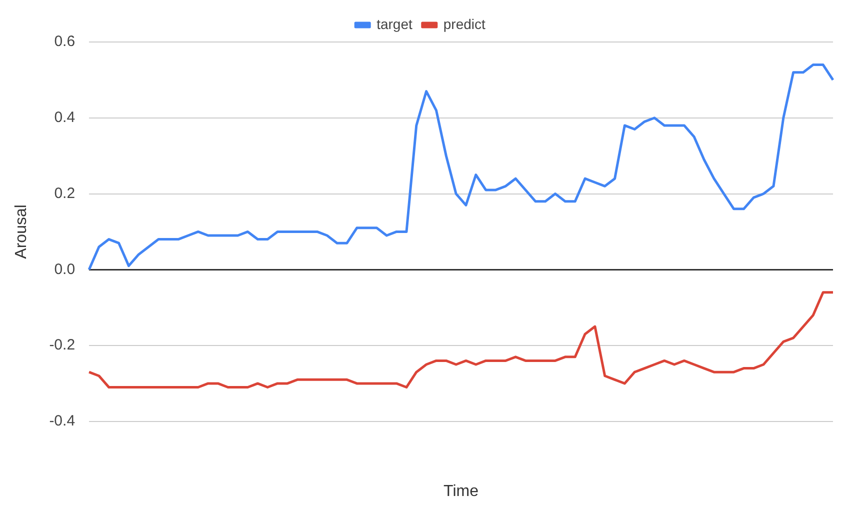  What do you see at coordinates (65, 117) in the screenshot?
I see `y-tick-label: 0.4` at bounding box center [65, 117].